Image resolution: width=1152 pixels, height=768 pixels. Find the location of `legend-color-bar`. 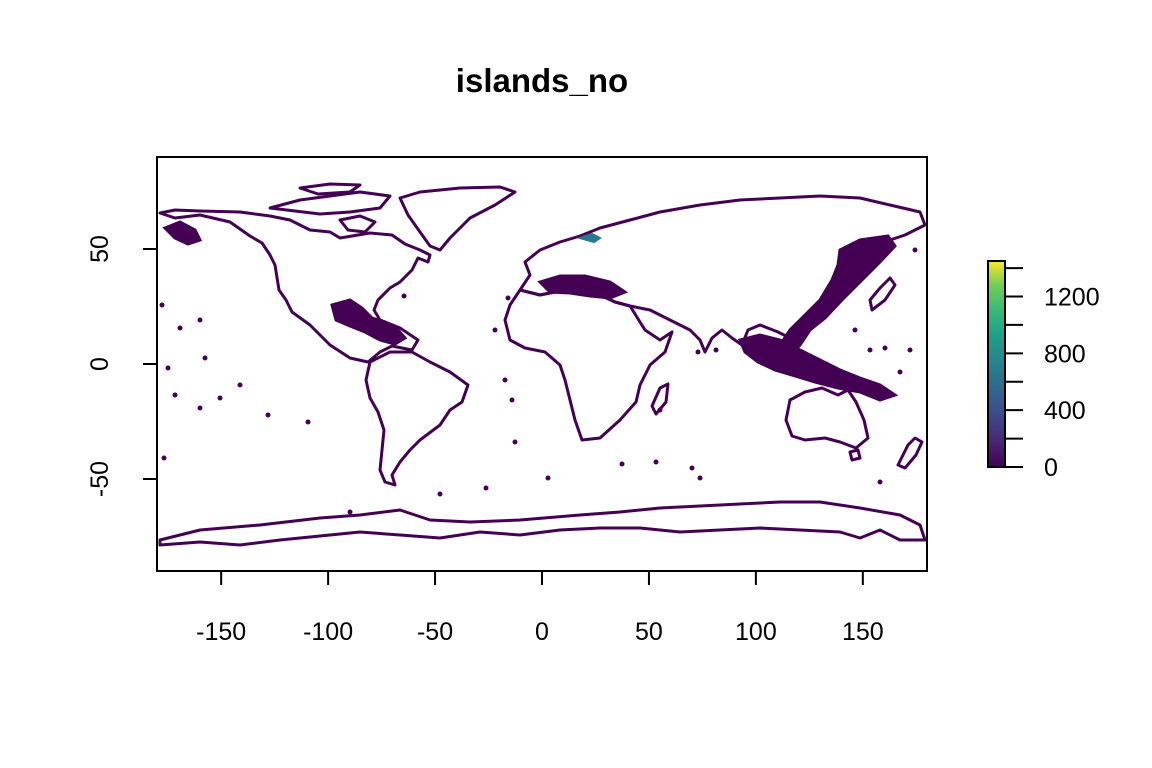

legend-color-bar is located at coordinates (996, 364).